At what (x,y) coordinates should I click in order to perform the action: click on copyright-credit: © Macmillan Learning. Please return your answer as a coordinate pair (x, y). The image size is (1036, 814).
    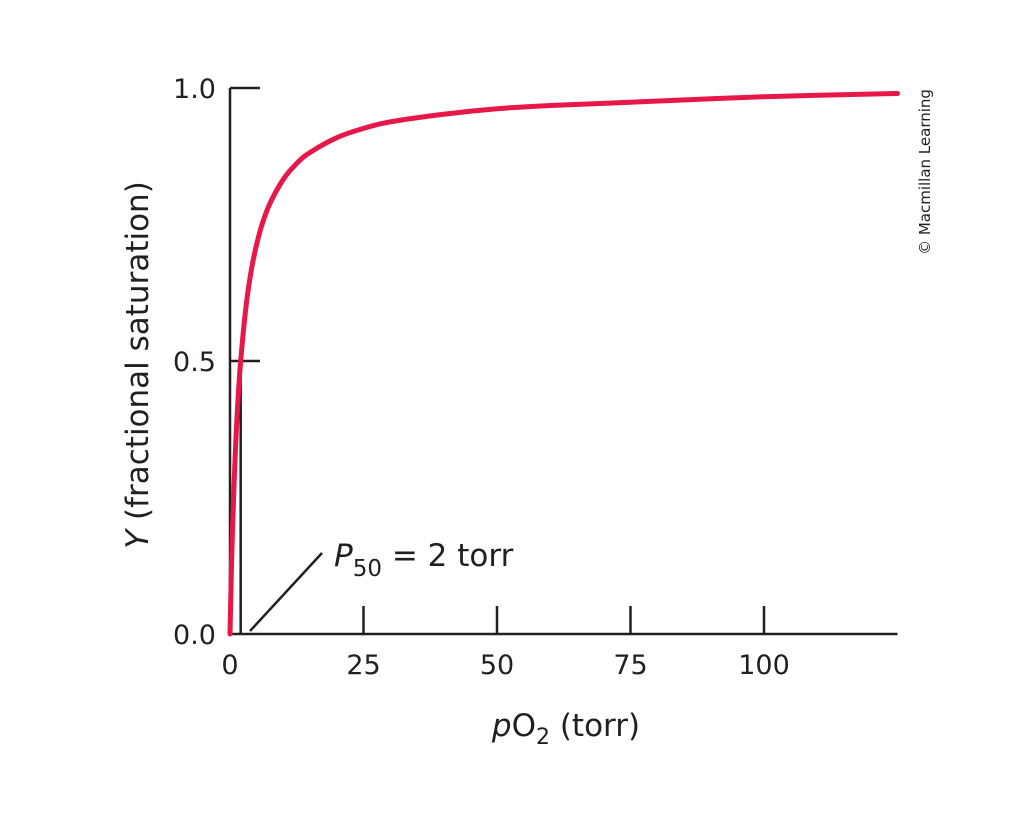
    Looking at the image, I should click on (925, 172).